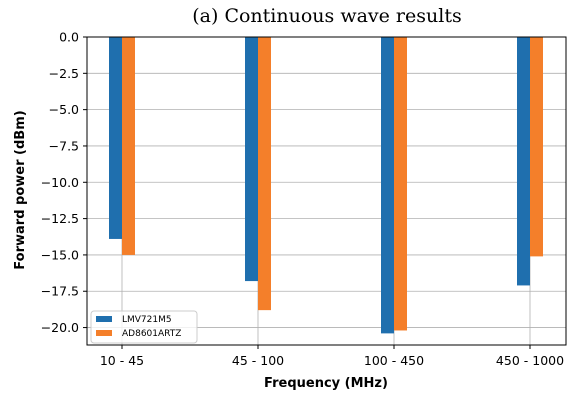 Image resolution: width=581 pixels, height=396 pixels. What do you see at coordinates (394, 360) in the screenshot?
I see `x-tick-label: 100 - 450` at bounding box center [394, 360].